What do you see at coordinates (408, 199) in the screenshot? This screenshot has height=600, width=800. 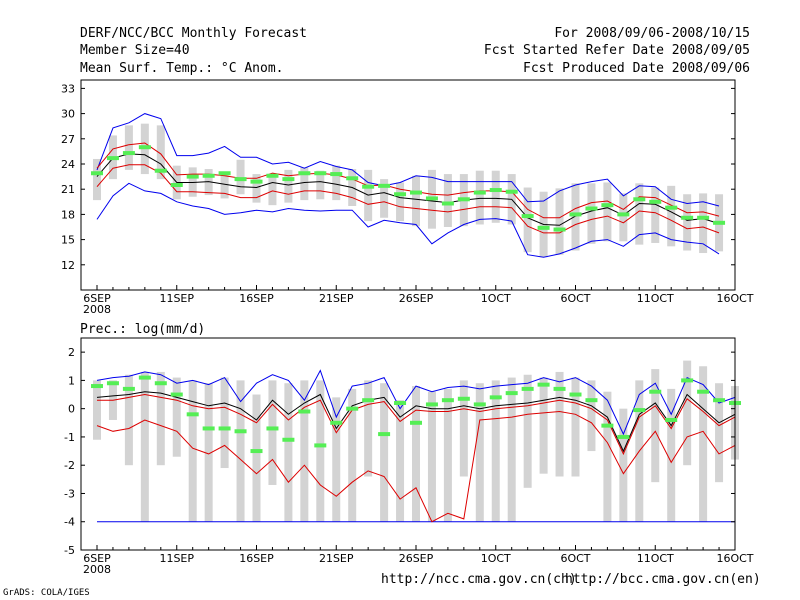 I see `temp-inner-lower-line` at bounding box center [408, 199].